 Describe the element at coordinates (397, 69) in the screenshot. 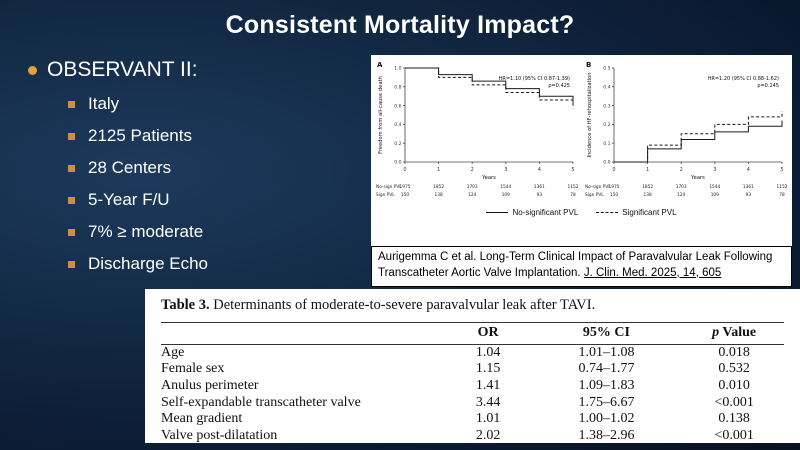

I see `svg-text: 1.0` at that location.